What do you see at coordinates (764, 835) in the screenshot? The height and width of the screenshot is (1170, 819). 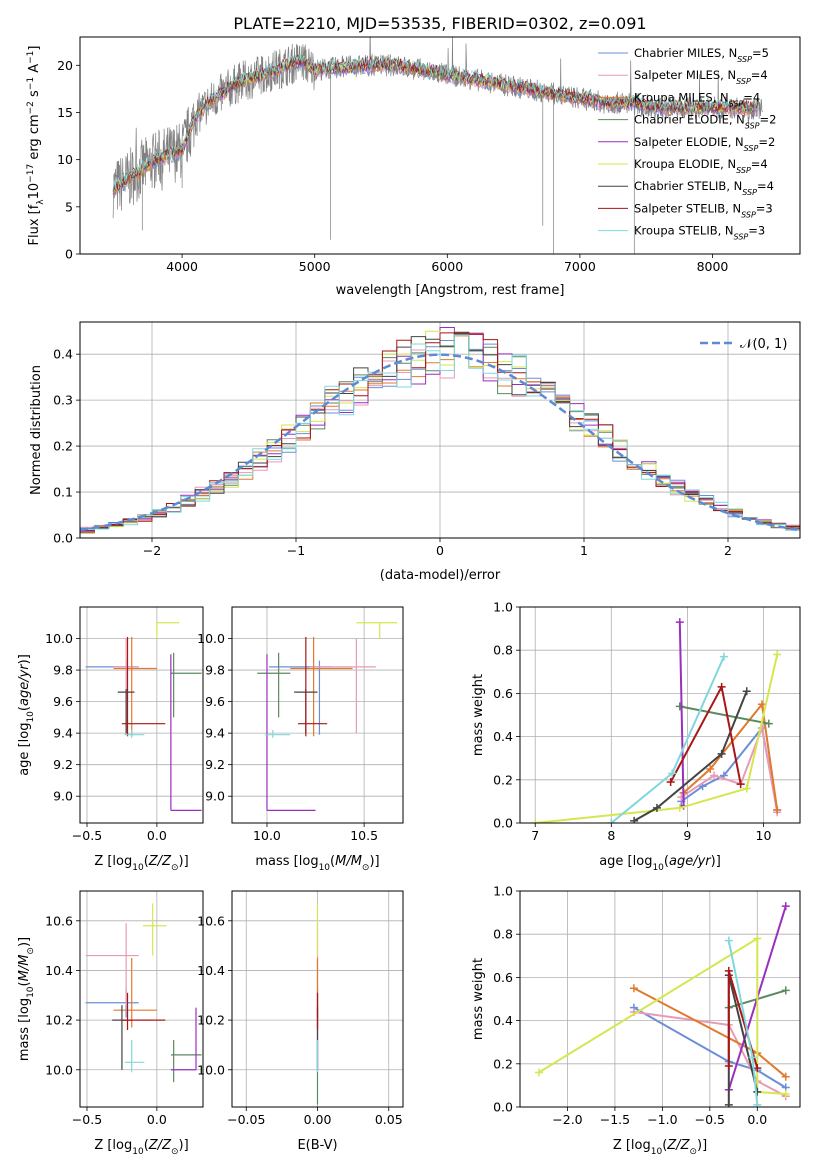 I see `x-tick-label: 10` at bounding box center [764, 835].